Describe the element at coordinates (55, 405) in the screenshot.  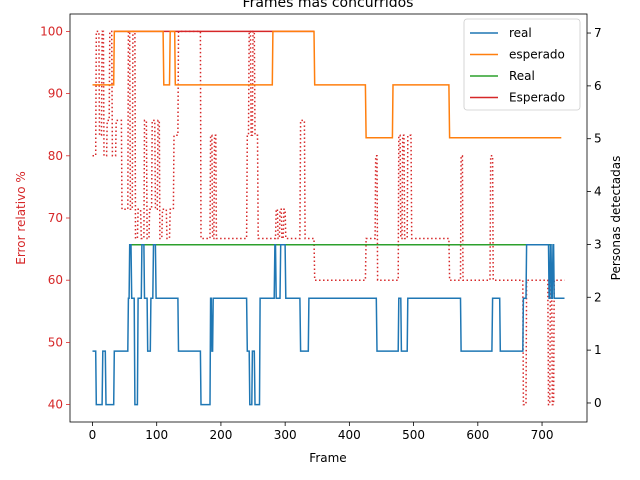
I see `y-left-tick-label: 40` at that location.